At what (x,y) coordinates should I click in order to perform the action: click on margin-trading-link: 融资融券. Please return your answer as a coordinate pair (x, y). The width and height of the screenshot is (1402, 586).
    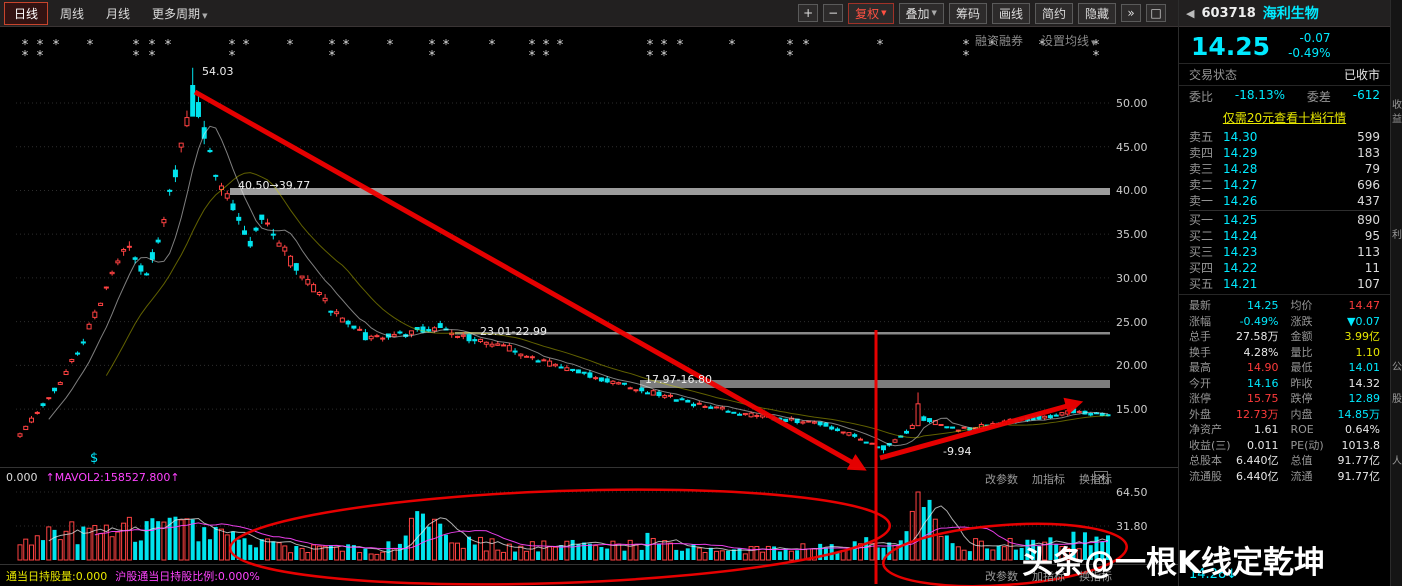
    Looking at the image, I should click on (999, 41).